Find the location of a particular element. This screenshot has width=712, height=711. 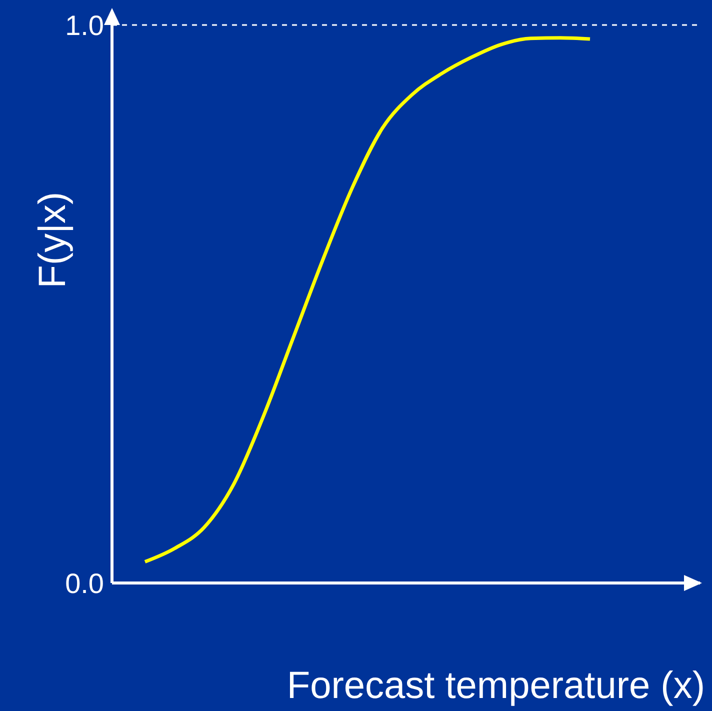

x-axis-title: Forecast temperature (x) is located at coordinates (495, 686).